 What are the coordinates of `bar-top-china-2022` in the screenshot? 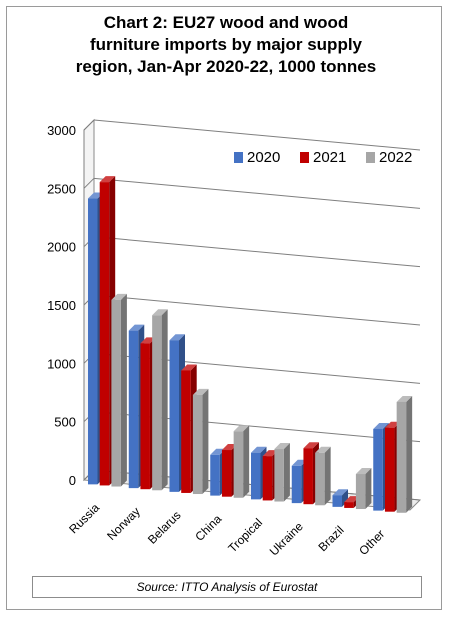 It's located at (241, 428).